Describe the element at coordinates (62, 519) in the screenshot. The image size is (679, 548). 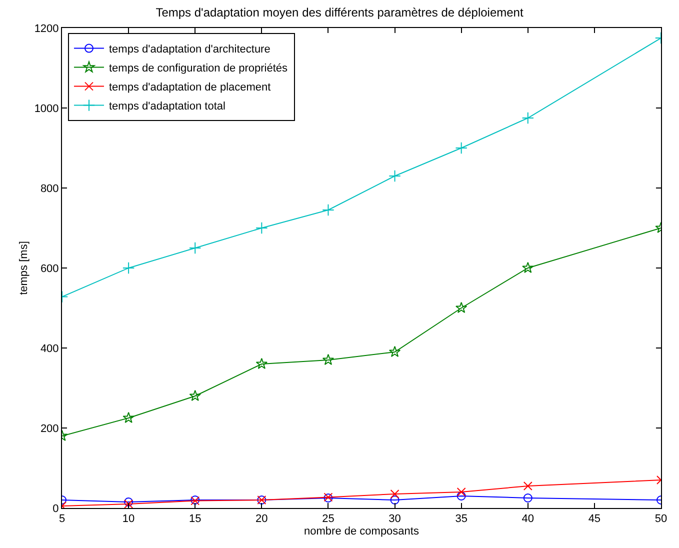
I see `x-tick-label: 5` at that location.